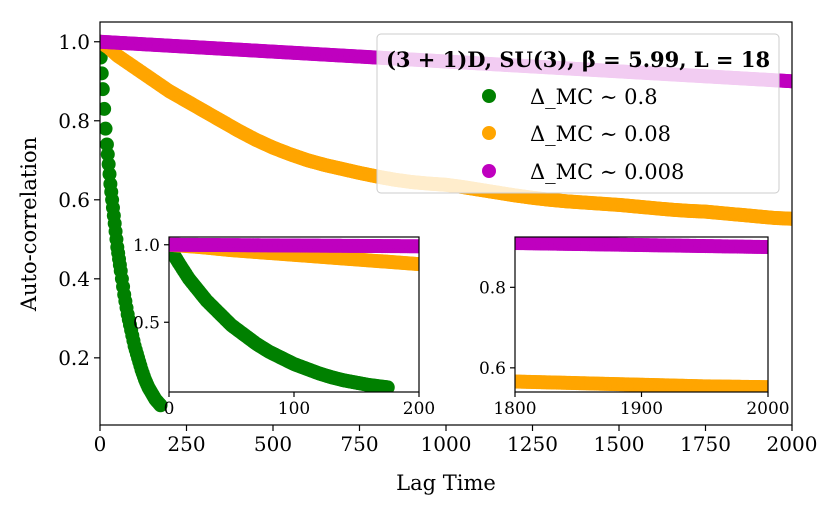 The height and width of the screenshot is (518, 840). Describe the element at coordinates (29, 224) in the screenshot. I see `y-axis-title: Auto-correlation` at that location.